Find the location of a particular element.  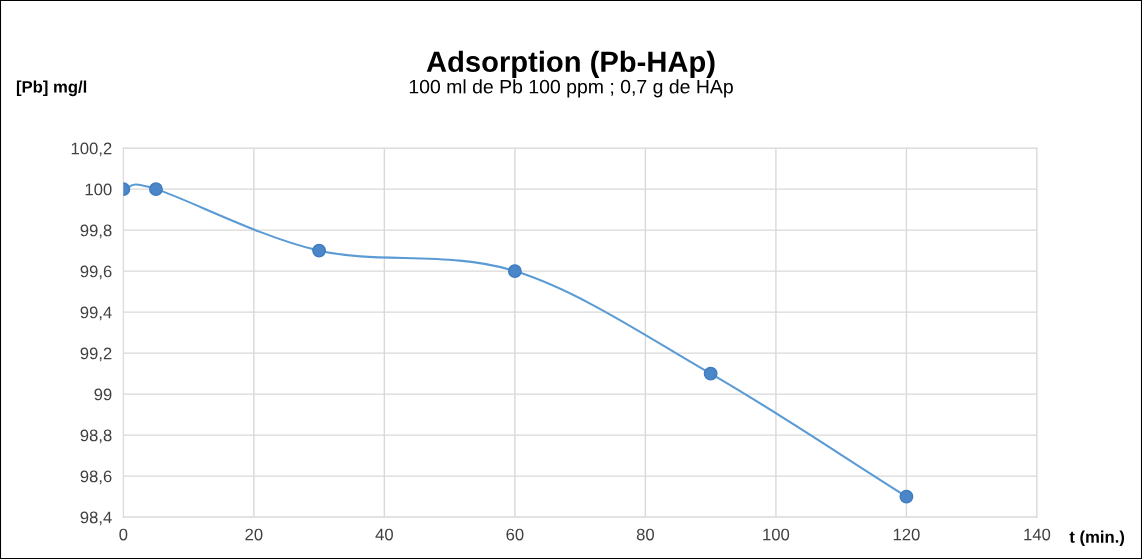

y-tick-label: 99,6 is located at coordinates (96, 272).